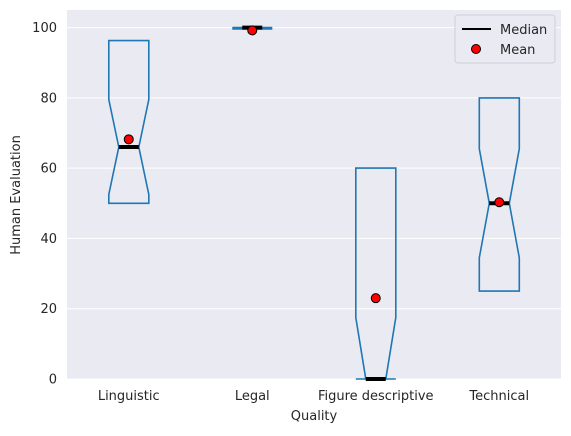 This screenshot has width=571, height=436. I want to click on legend-mean-label: Mean, so click(517, 50).